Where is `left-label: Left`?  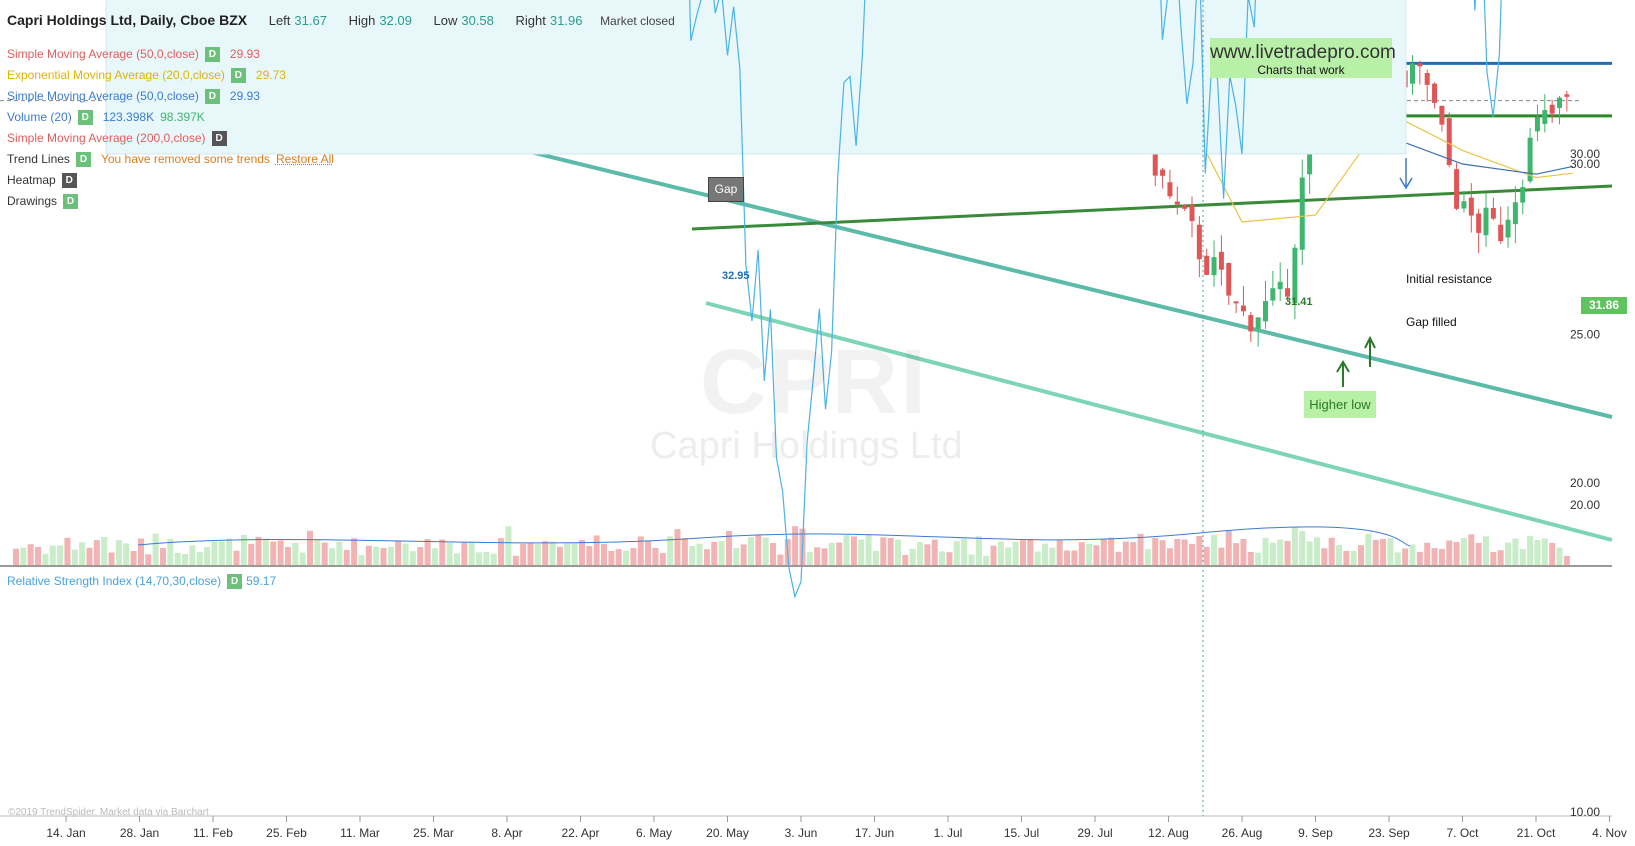 left-label: Left is located at coordinates (279, 20).